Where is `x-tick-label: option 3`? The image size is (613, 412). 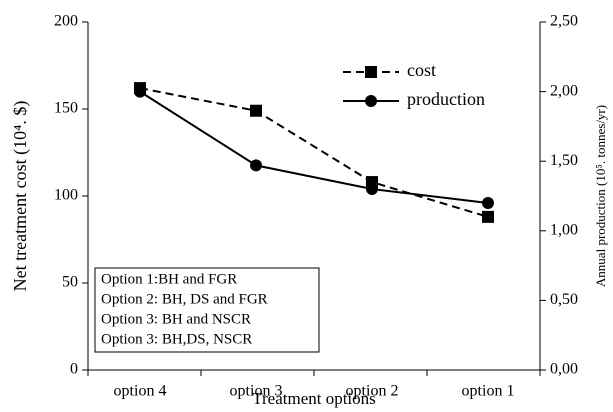 x-tick-label: option 3 is located at coordinates (256, 391).